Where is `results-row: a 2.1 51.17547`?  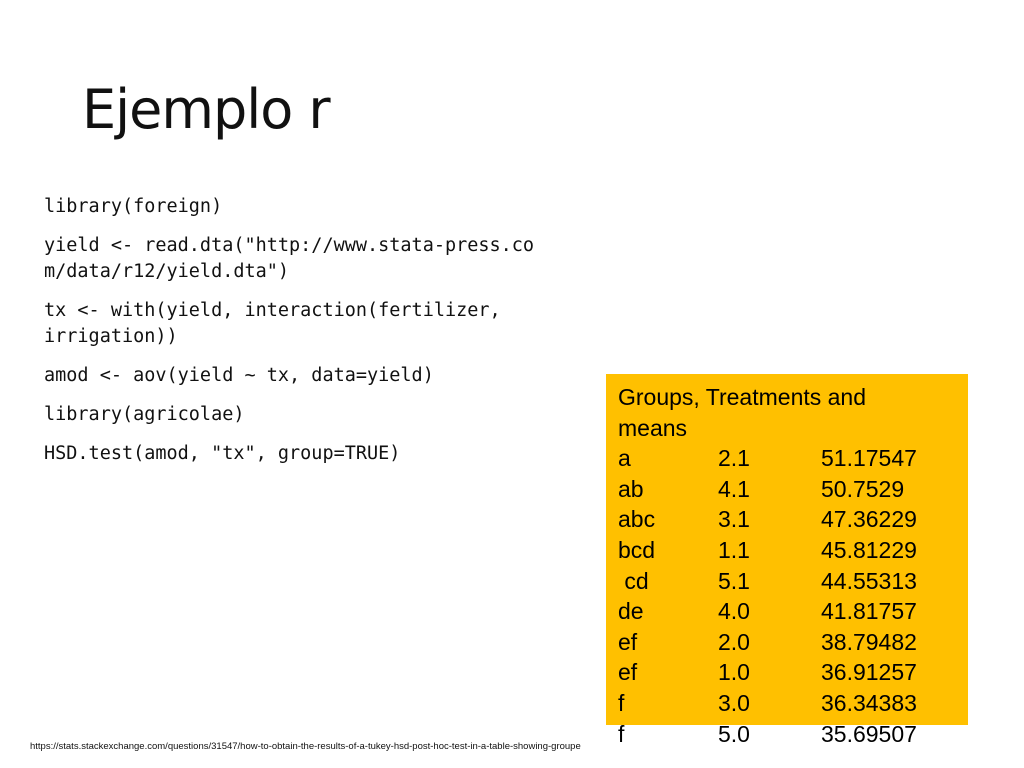
results-row: a 2.1 51.17547 is located at coordinates (779, 458).